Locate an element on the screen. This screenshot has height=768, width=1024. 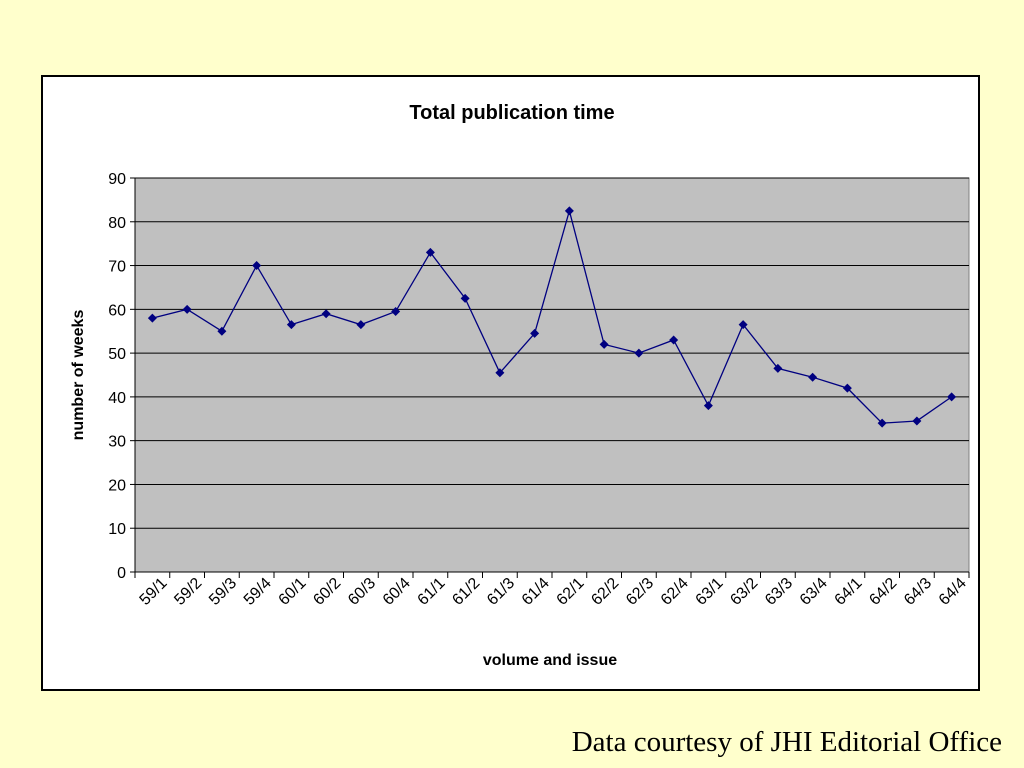
y-tick-labels: 0 10 20 30 40 50 60 70 80 90 is located at coordinates (117, 376).